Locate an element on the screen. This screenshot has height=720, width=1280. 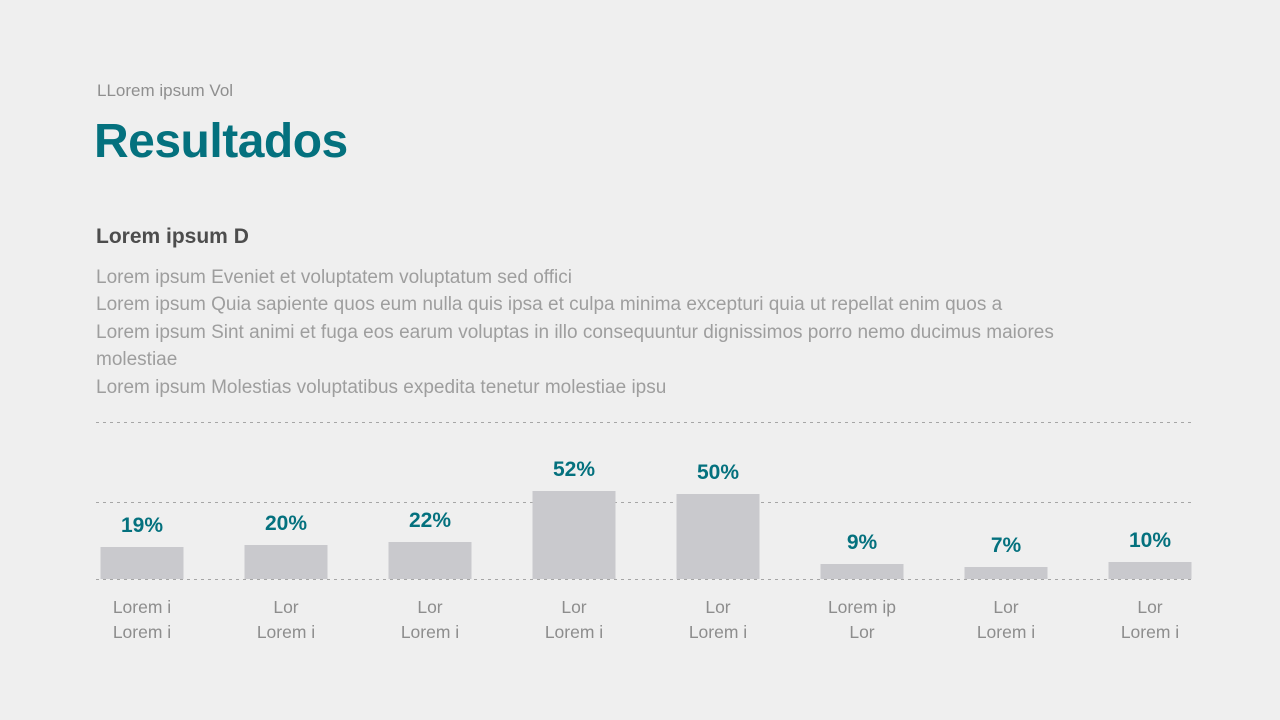
bar-value-label: 9% is located at coordinates (862, 542).